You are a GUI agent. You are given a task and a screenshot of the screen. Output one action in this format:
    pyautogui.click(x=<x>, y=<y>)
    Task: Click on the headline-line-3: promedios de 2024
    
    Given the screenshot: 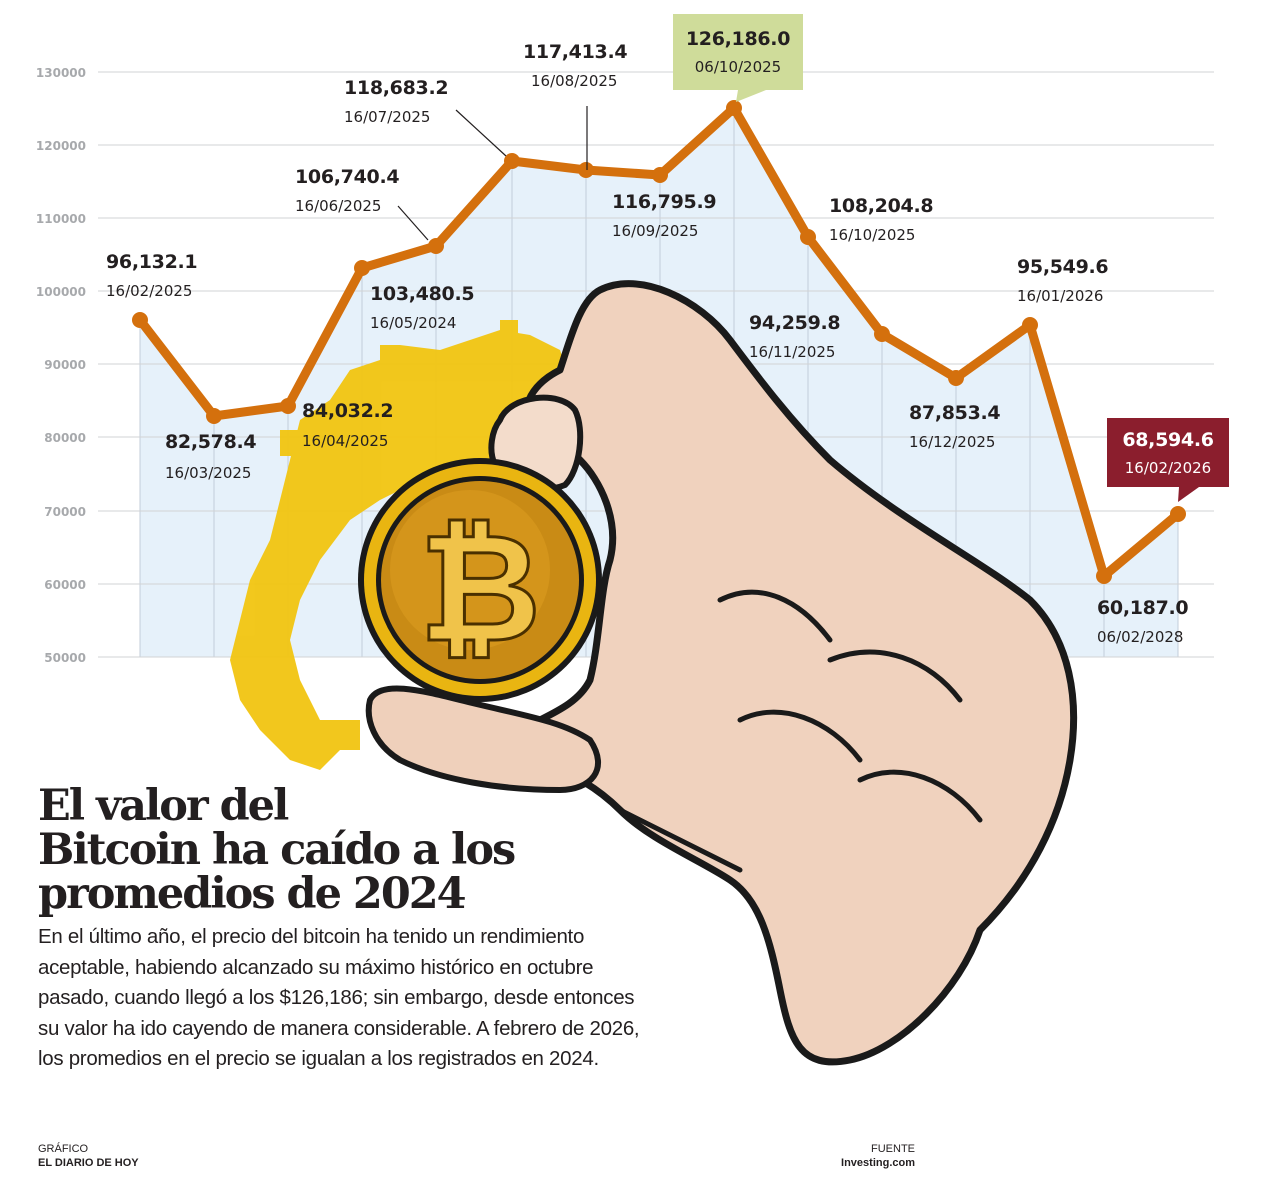 What is the action you would take?
    pyautogui.click(x=252, y=894)
    